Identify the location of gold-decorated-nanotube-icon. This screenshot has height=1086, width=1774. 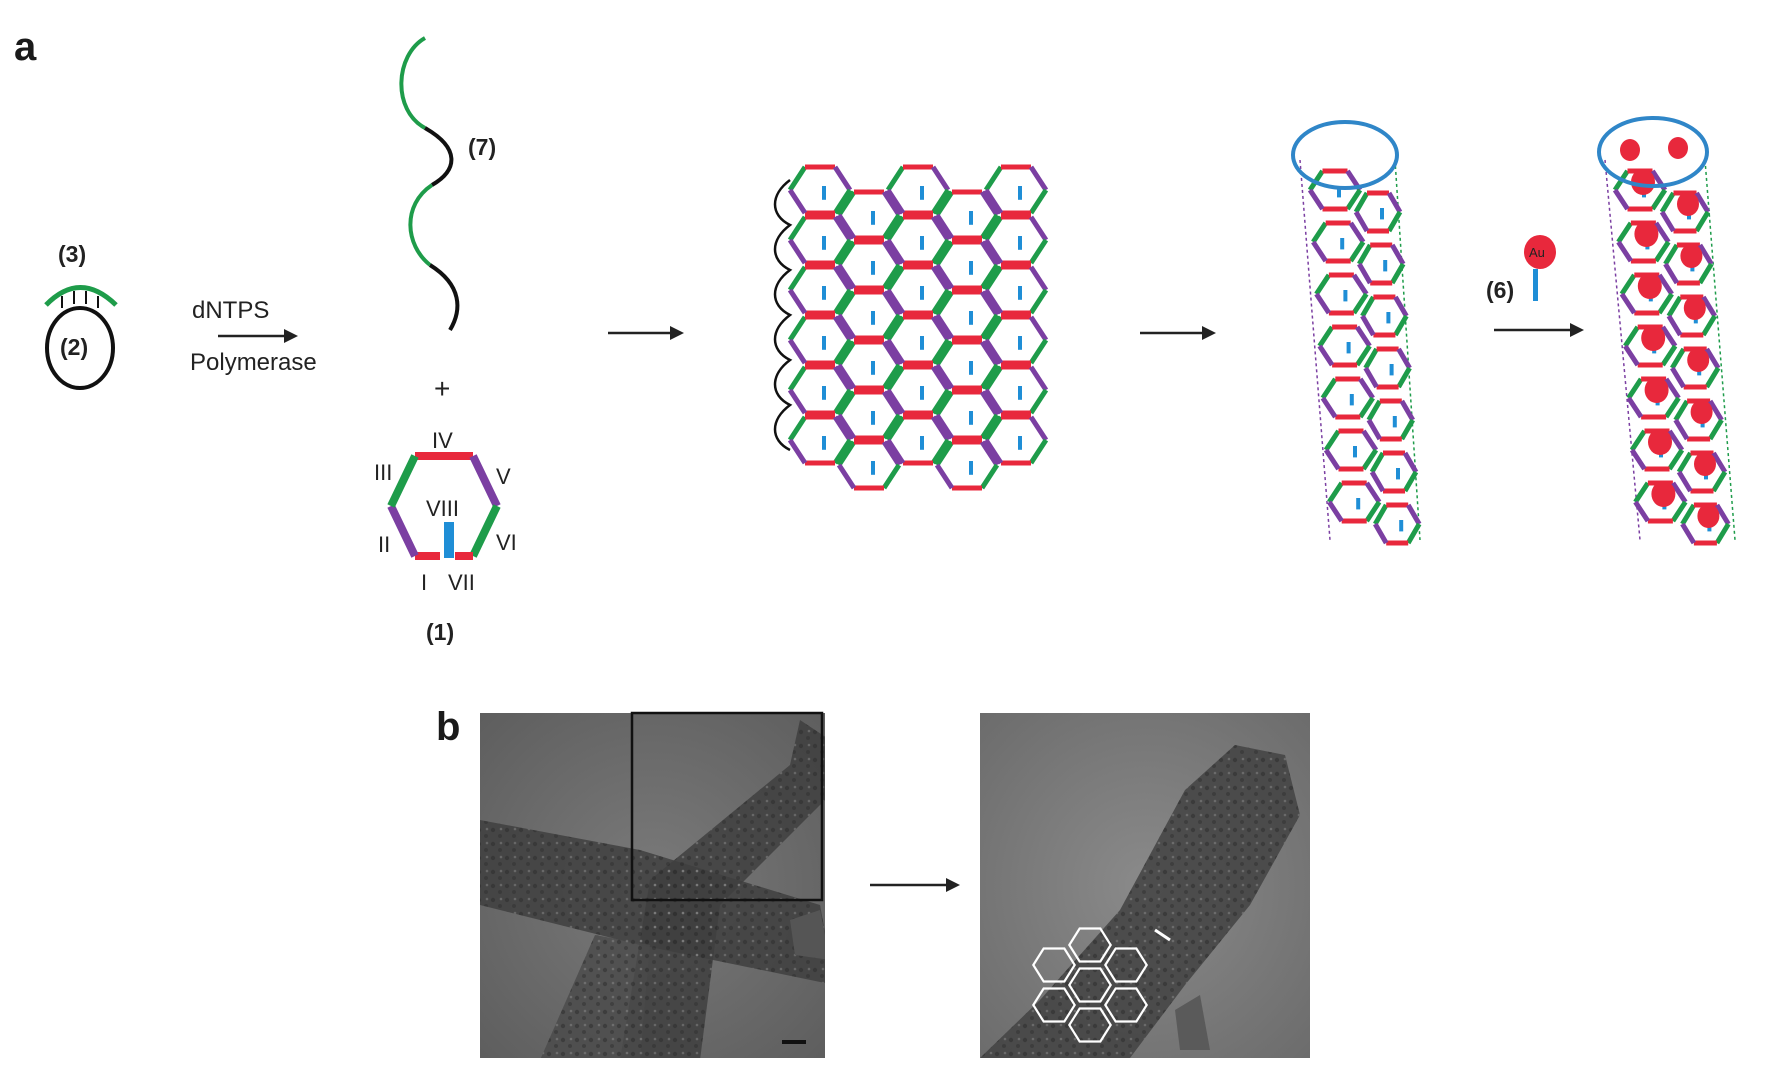
(1670, 341).